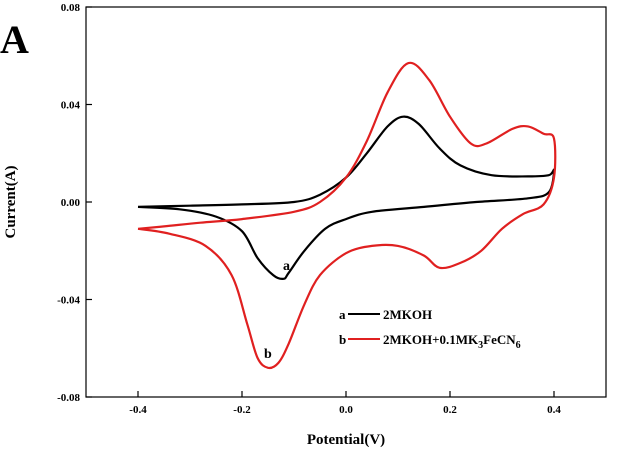  What do you see at coordinates (407, 314) in the screenshot?
I see `legend-label-a: 2MKOH` at bounding box center [407, 314].